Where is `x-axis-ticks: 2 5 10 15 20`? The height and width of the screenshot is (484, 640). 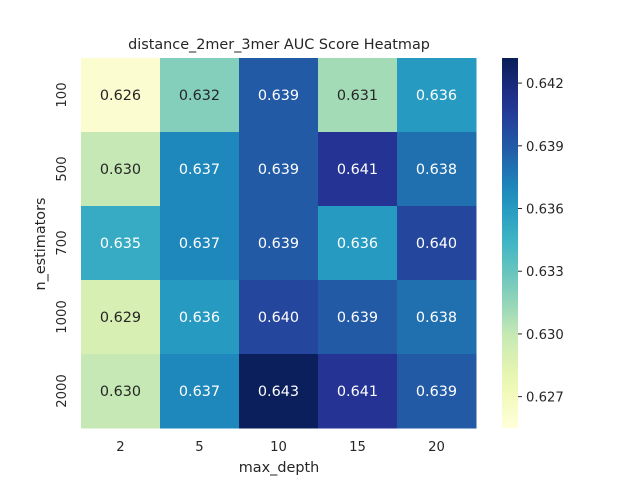 x-axis-ticks: 2 5 10 15 20 is located at coordinates (280, 447).